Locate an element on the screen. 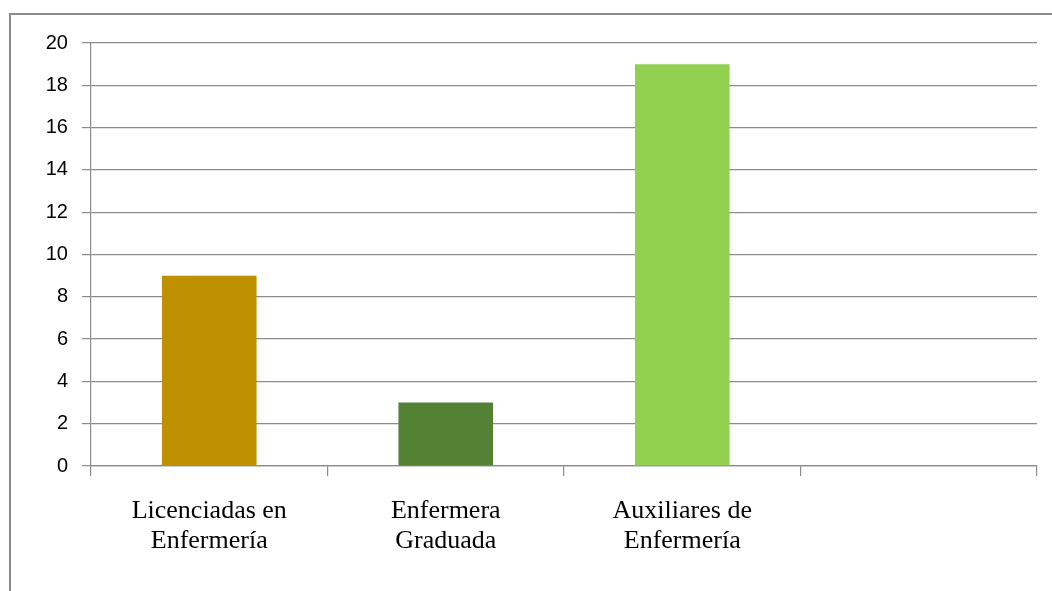 This screenshot has height=591, width=1052. y-tick-label: 2 is located at coordinates (62, 422).